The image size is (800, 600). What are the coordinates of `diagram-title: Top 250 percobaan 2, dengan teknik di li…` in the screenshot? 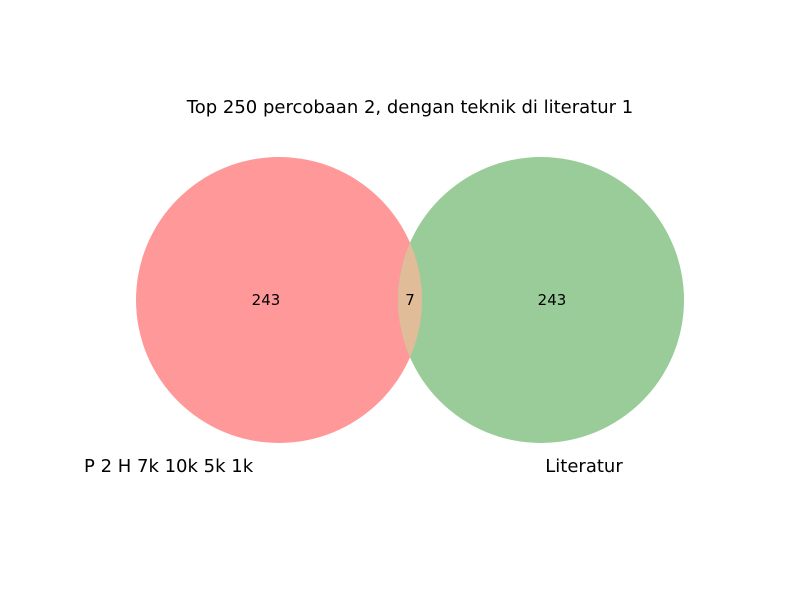 It's located at (409, 107).